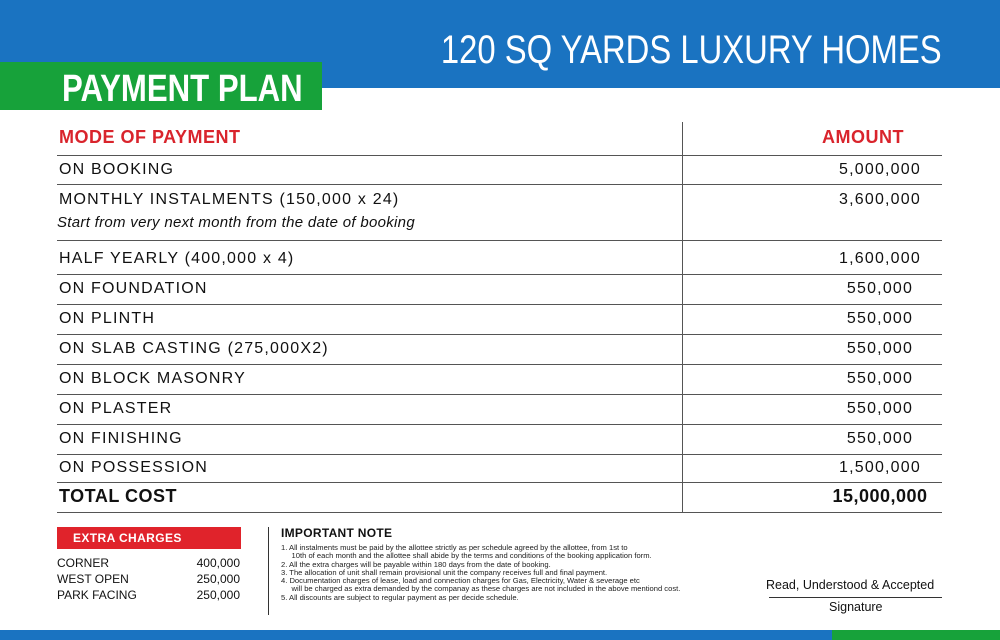 The height and width of the screenshot is (640, 1000). I want to click on signature-line, so click(855, 597).